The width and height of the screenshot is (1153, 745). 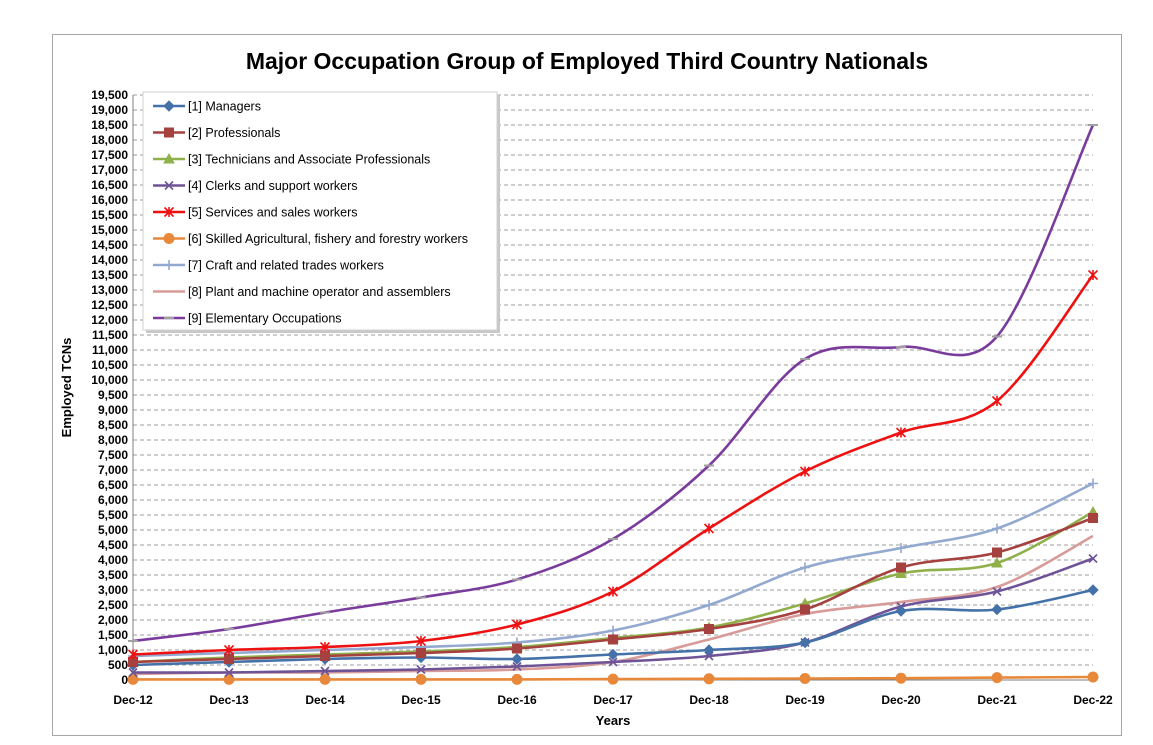 I want to click on legend-item: [5] Services and sales workers, so click(x=255, y=213).